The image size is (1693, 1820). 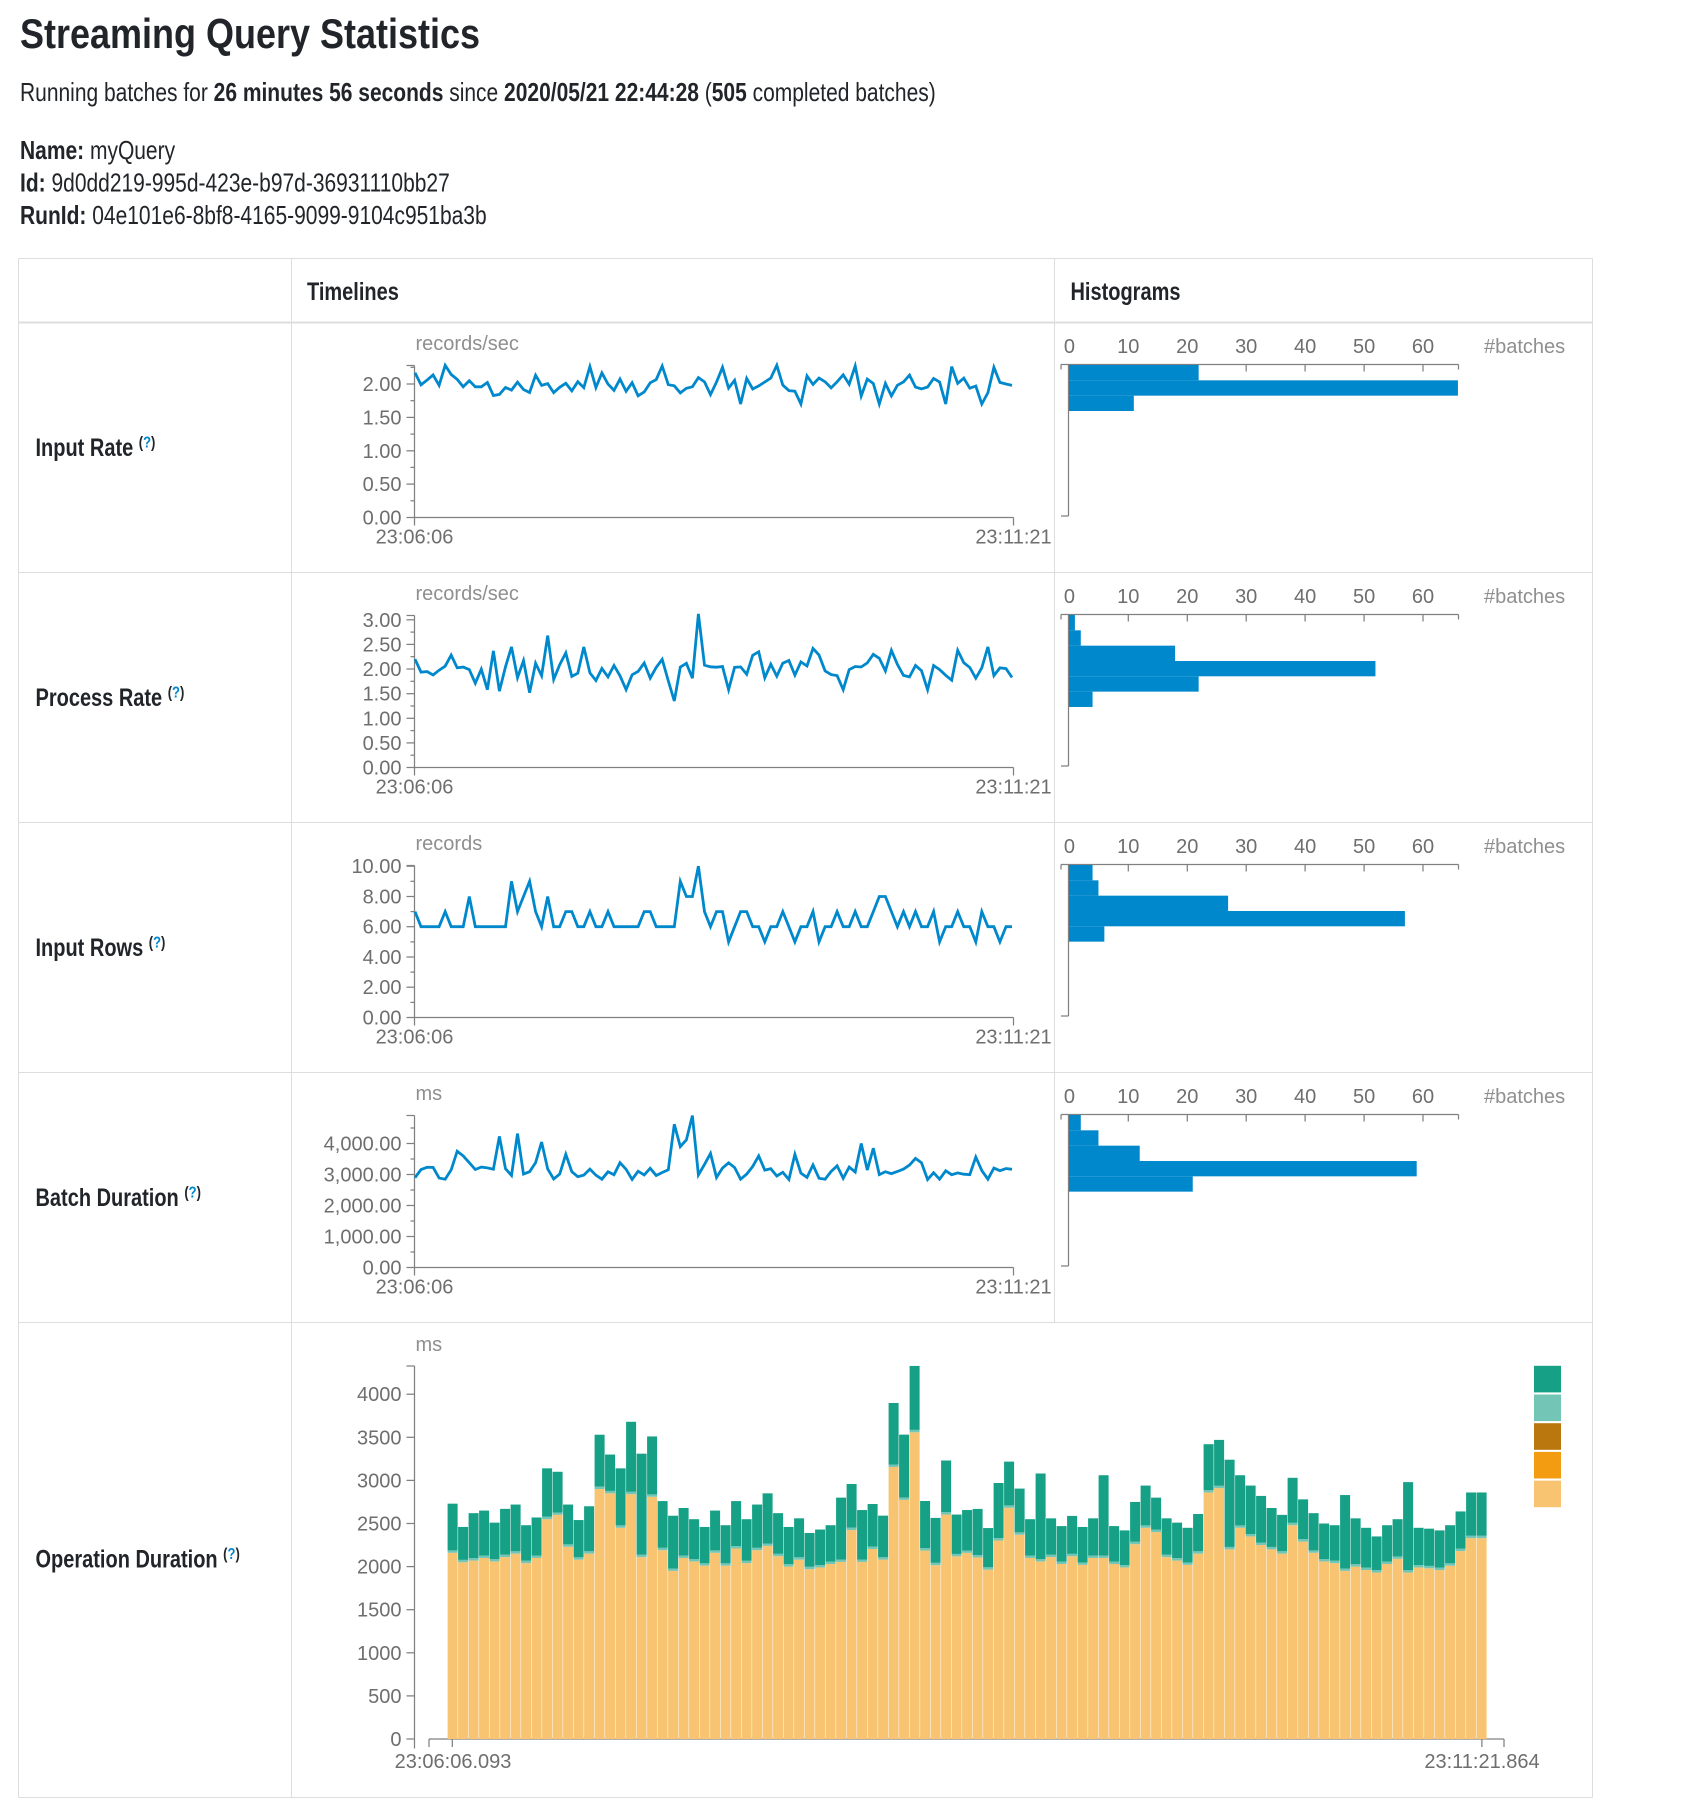 What do you see at coordinates (97, 150) in the screenshot?
I see `svg-text: Name: myQuery` at bounding box center [97, 150].